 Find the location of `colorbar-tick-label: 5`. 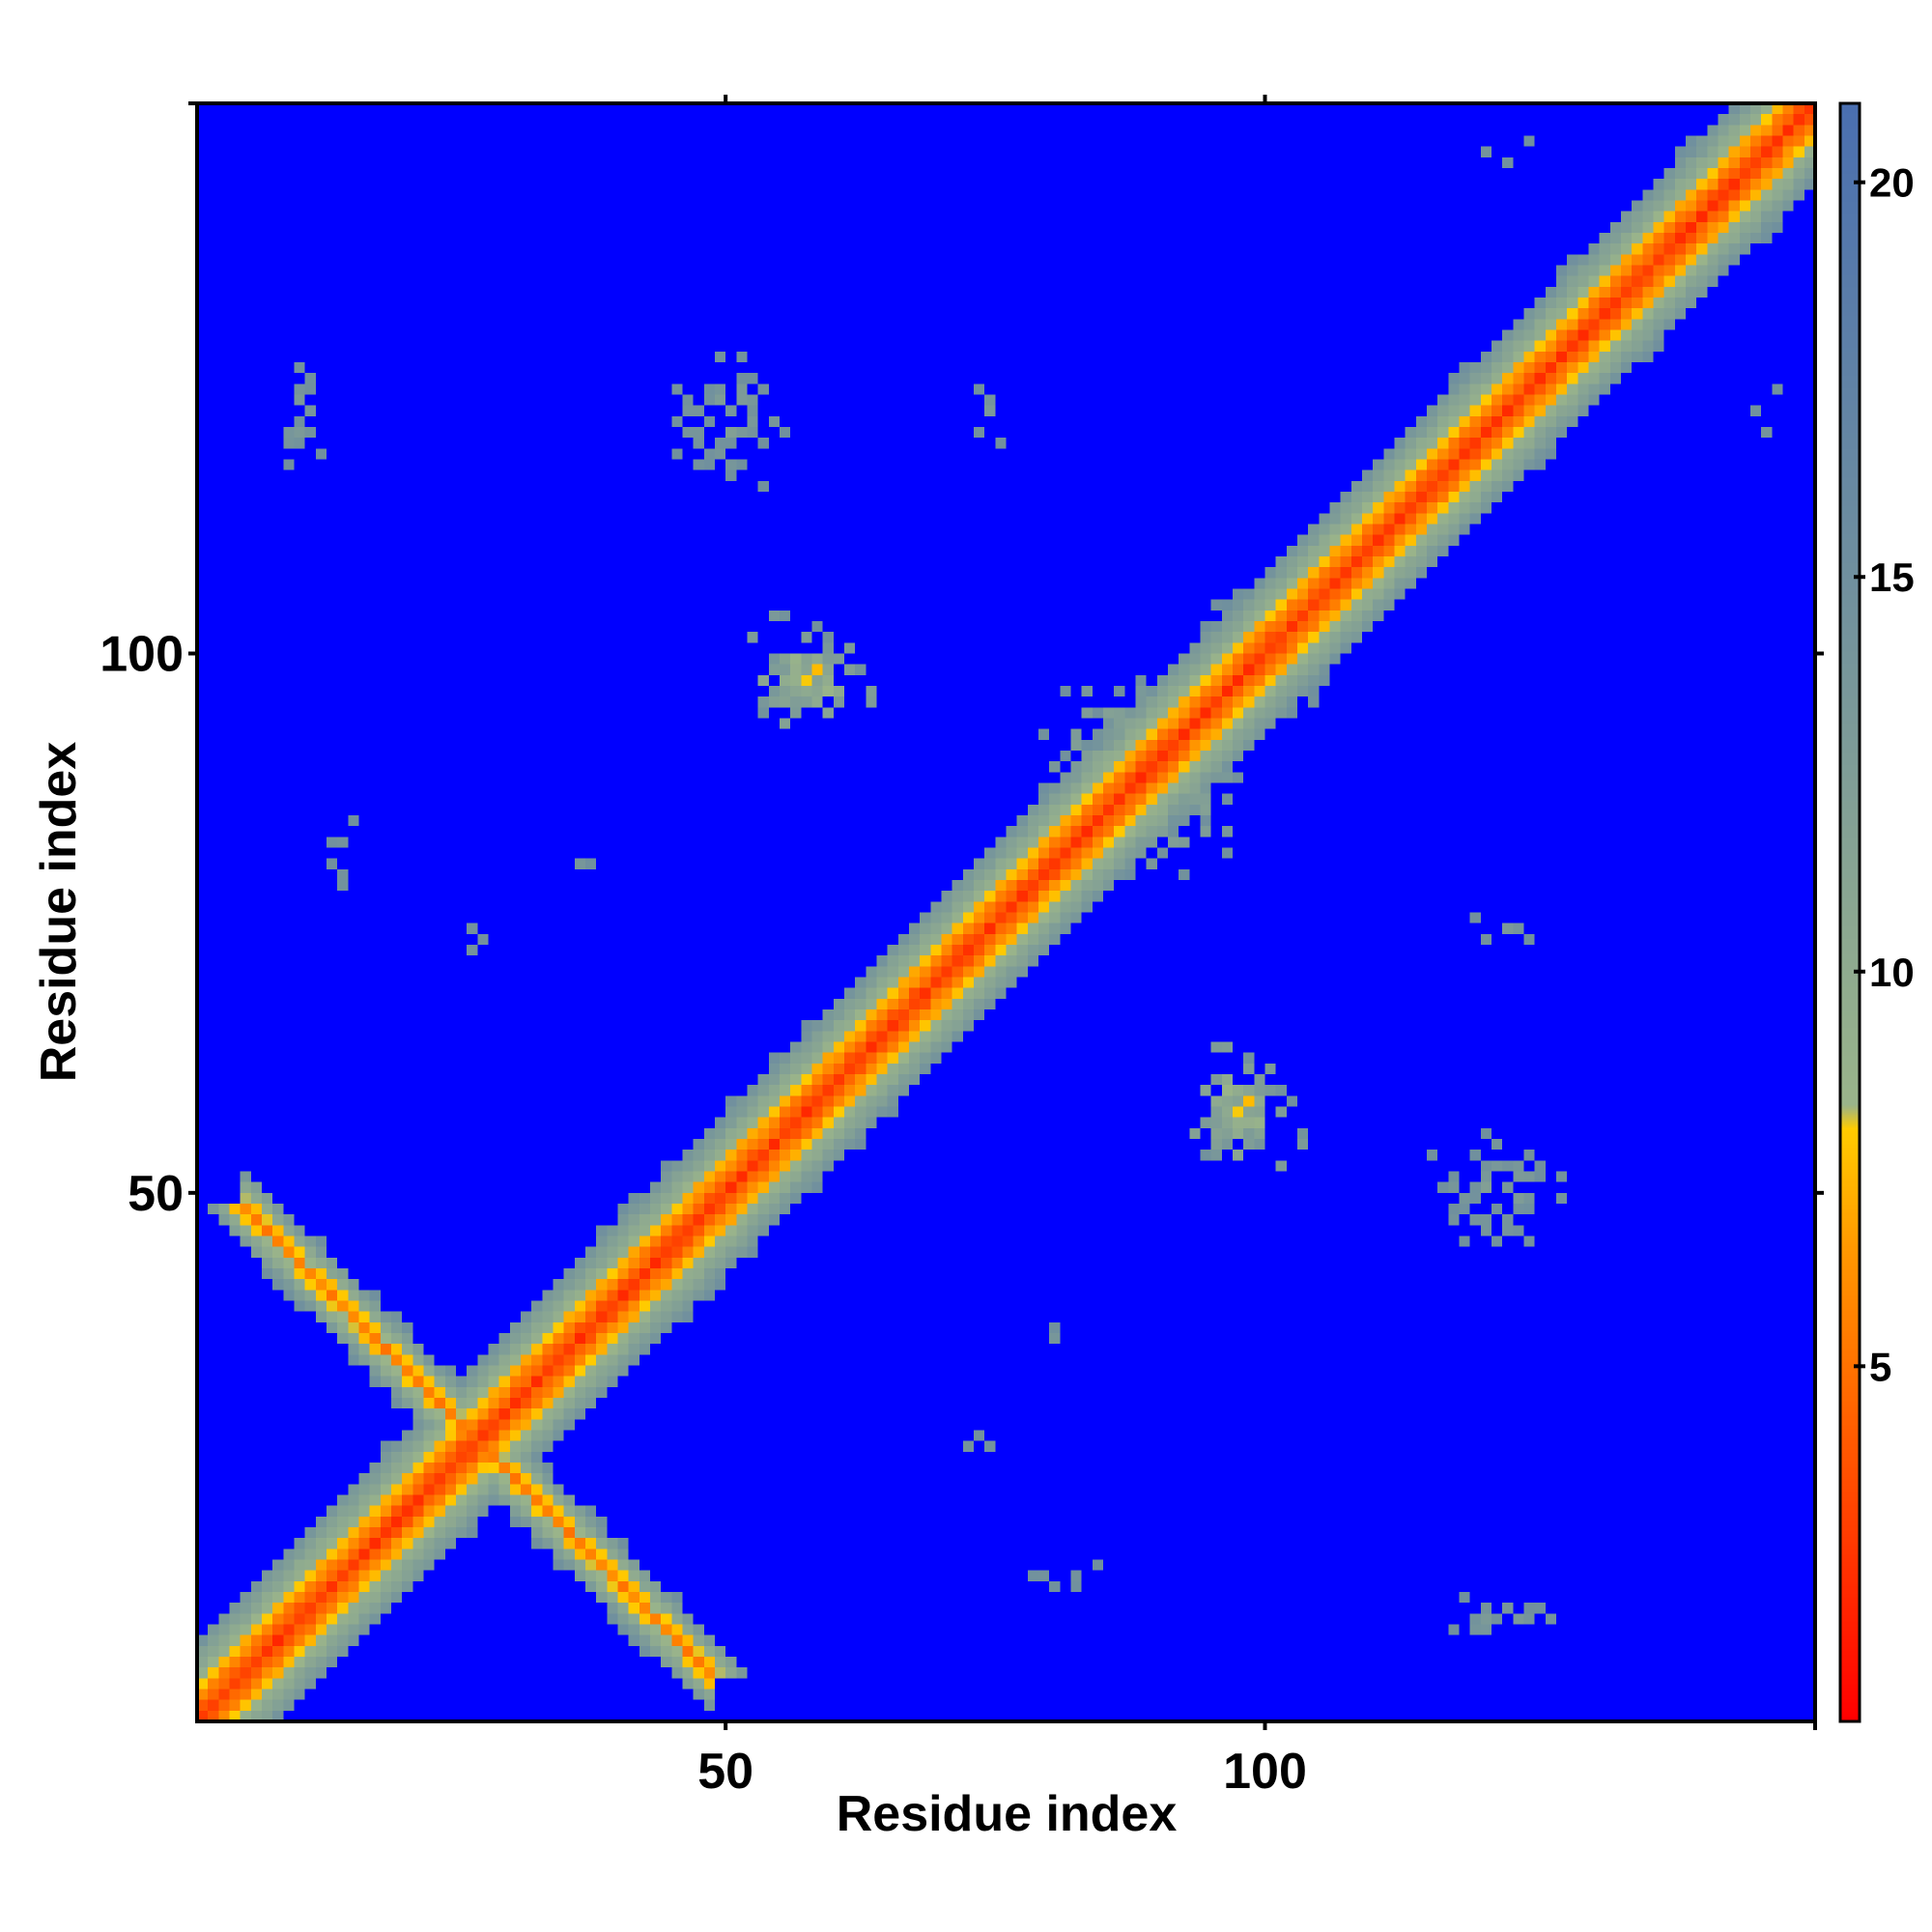

colorbar-tick-label: 5 is located at coordinates (1880, 1366).